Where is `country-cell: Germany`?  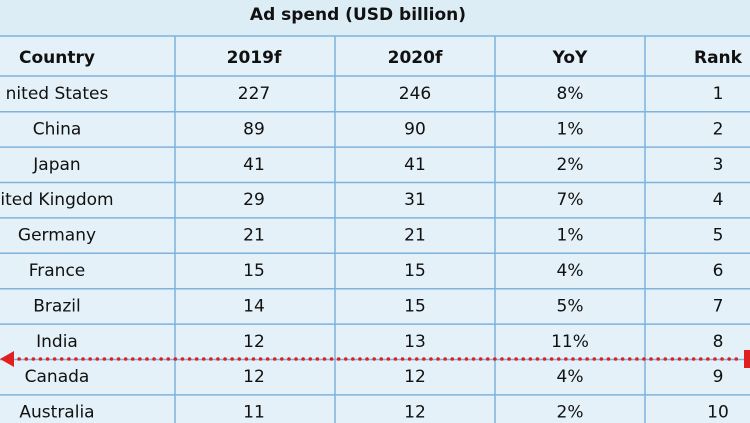
country-cell: Germany is located at coordinates (57, 236).